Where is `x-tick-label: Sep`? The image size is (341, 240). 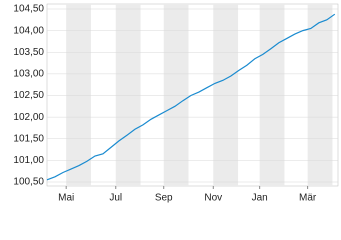 x-tick-label: Sep is located at coordinates (164, 198).